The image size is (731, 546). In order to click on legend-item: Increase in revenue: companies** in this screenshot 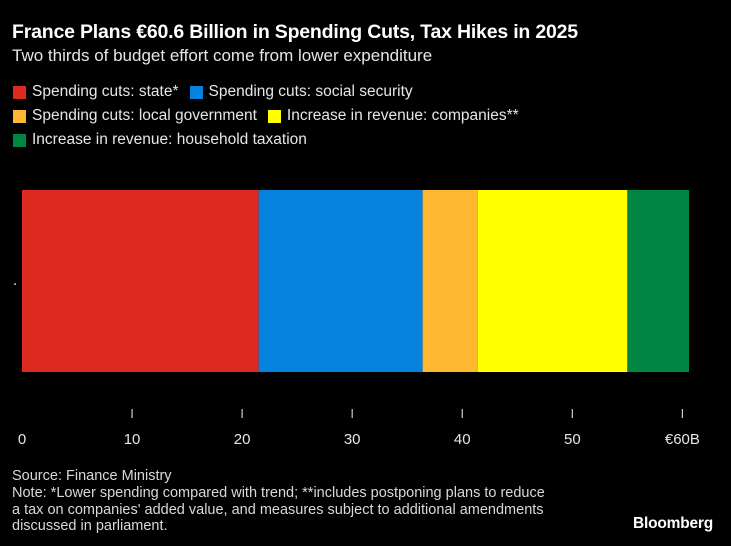, I will do `click(393, 116)`.